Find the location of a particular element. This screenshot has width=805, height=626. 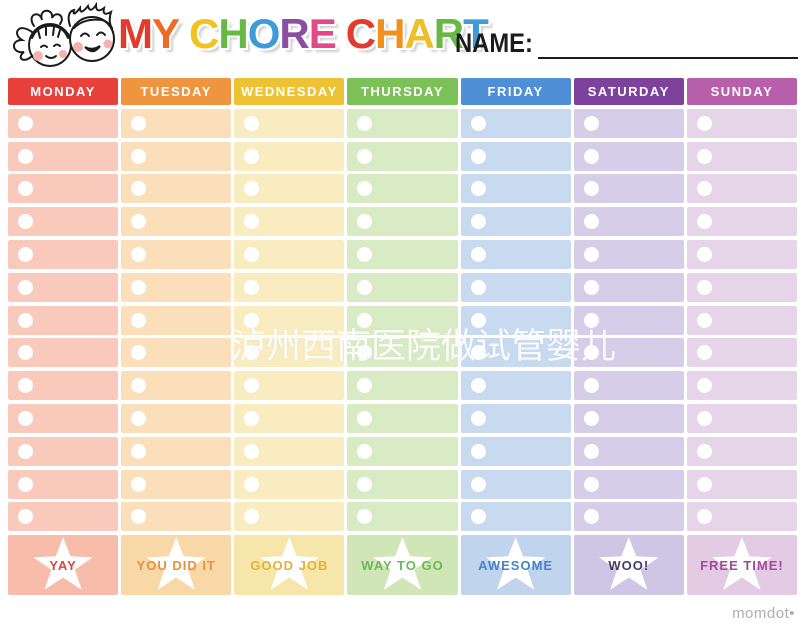

title-letter is located at coordinates (184, 34).